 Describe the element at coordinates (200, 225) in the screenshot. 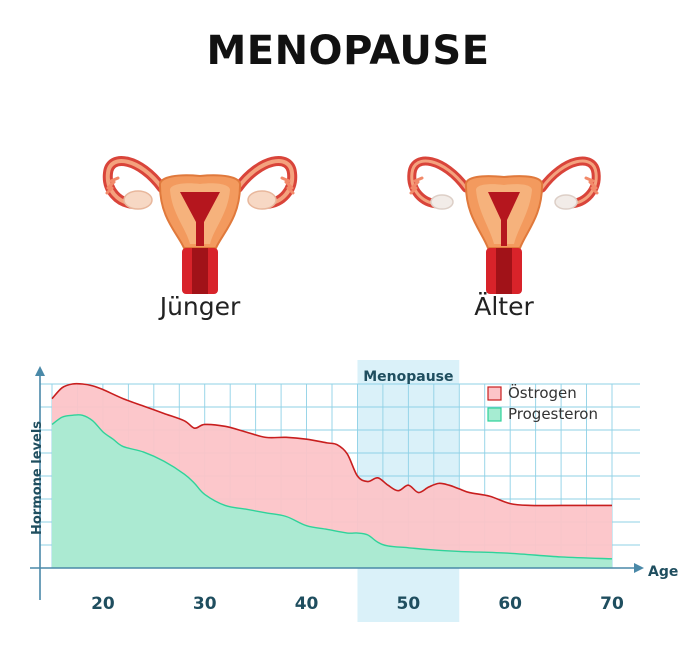

I see `uterus-young-icon` at that location.